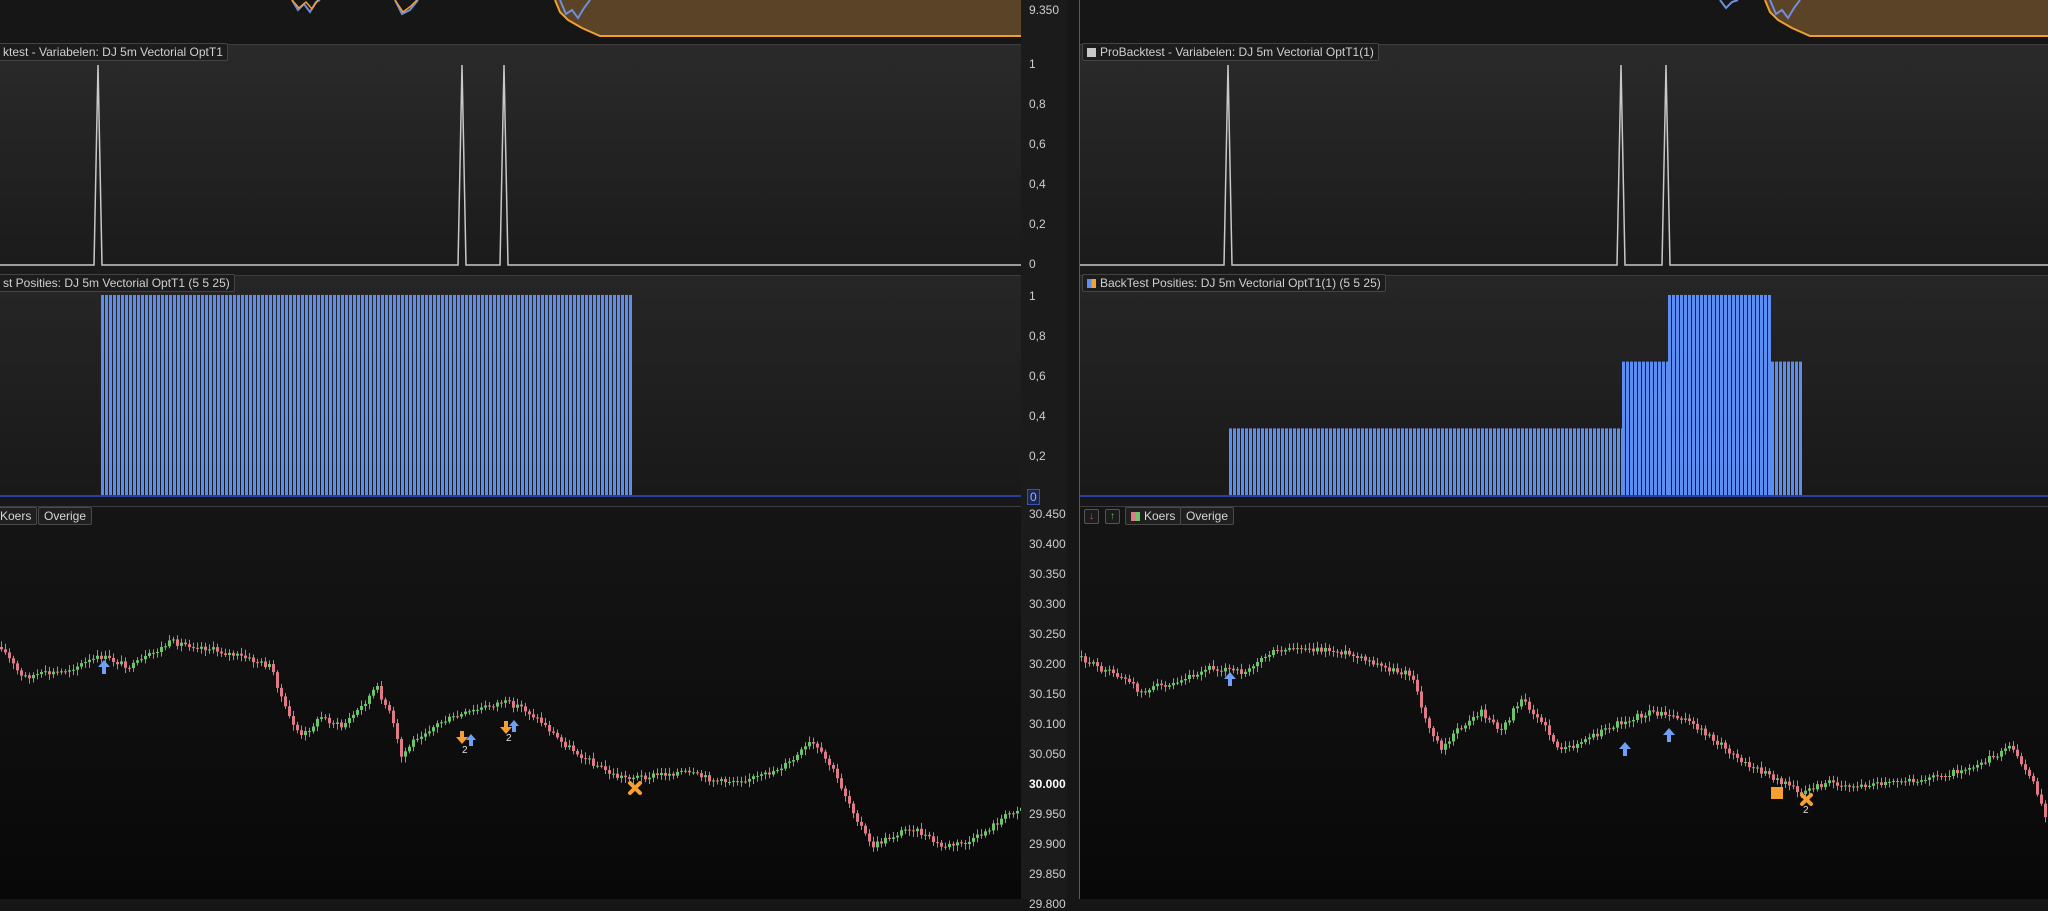  Describe the element at coordinates (1564, 160) in the screenshot. I see `right-variables-chart` at that location.